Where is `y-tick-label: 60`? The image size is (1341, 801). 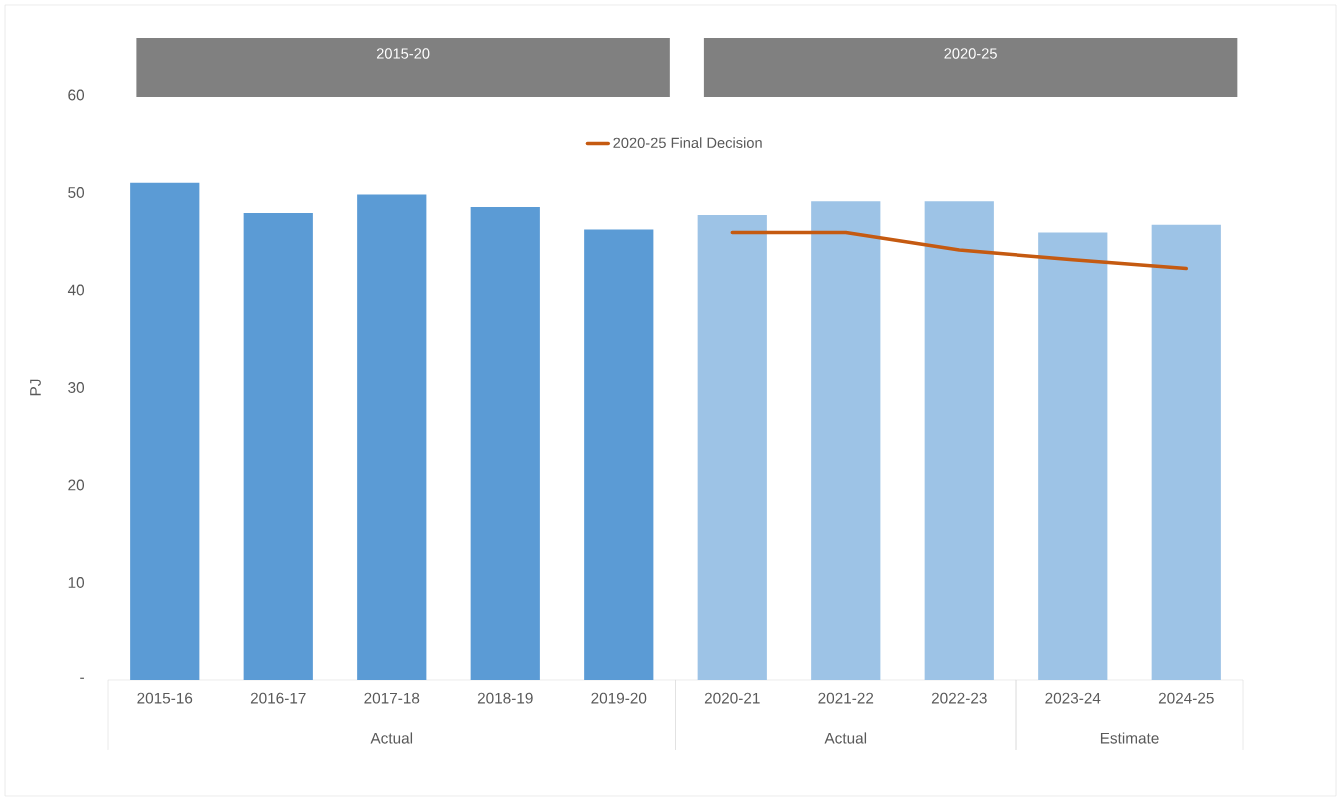 y-tick-label: 60 is located at coordinates (76, 95).